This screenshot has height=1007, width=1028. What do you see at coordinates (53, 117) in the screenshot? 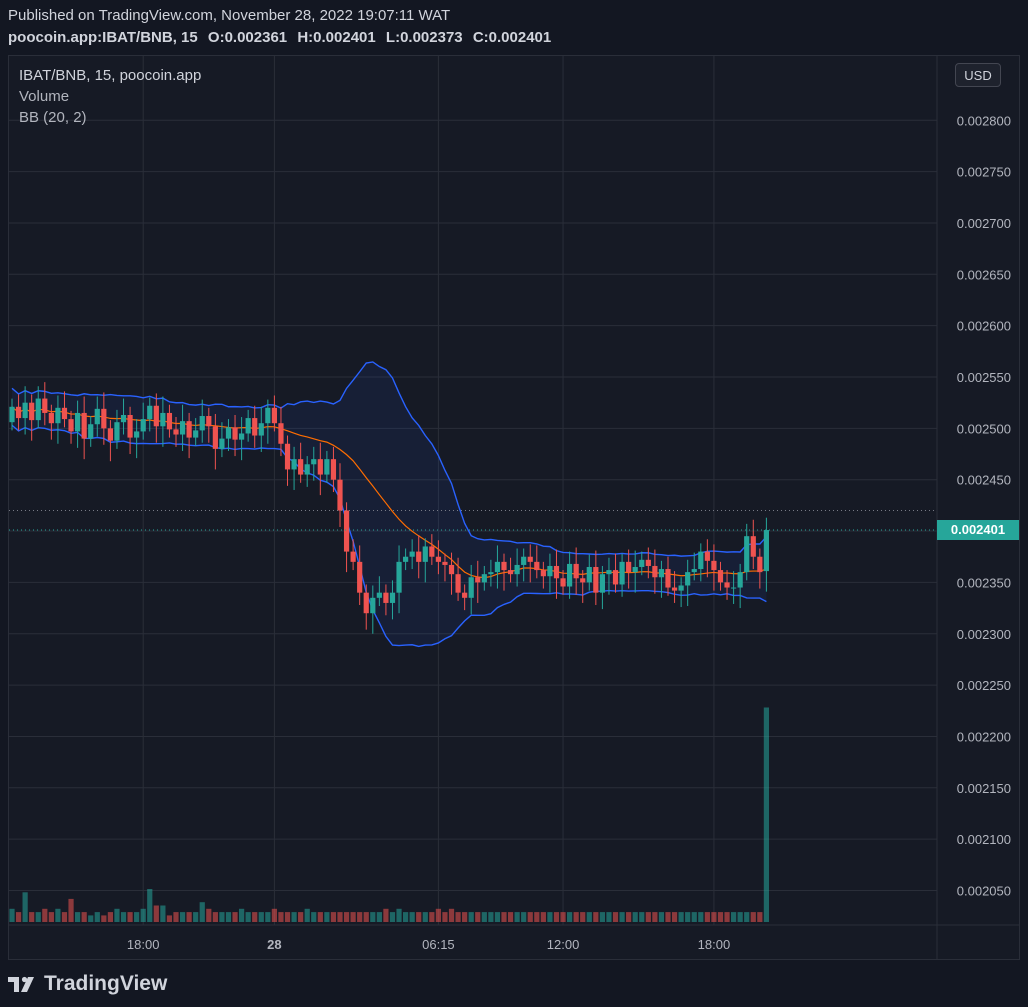
I see `legend-bollinger: BB (20, 2)` at bounding box center [53, 117].